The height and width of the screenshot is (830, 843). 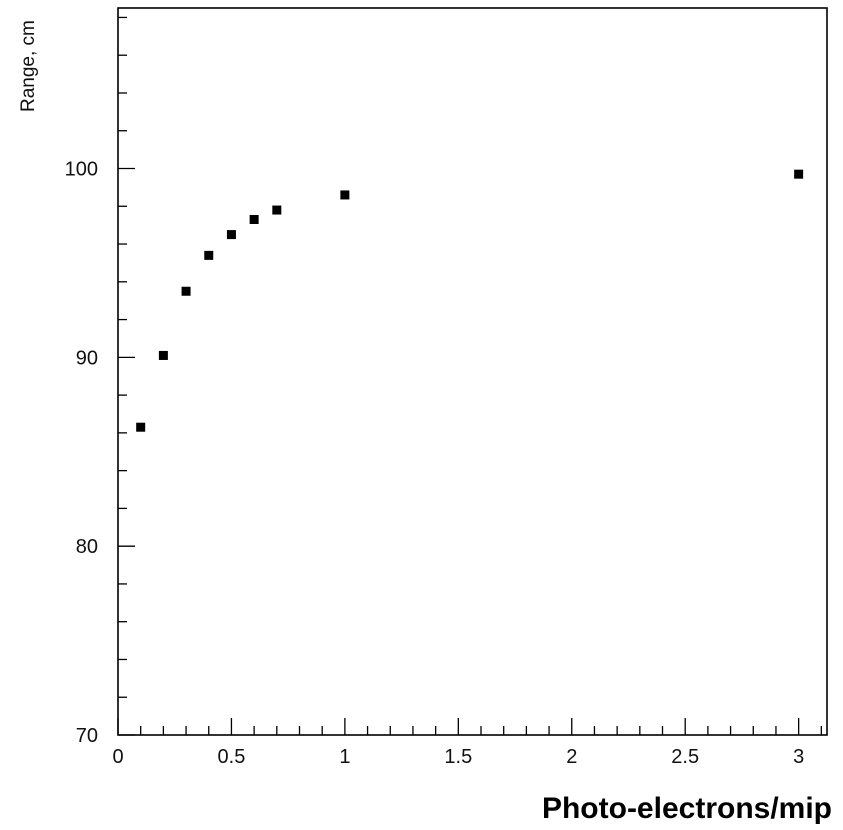 I want to click on y-tick-label: 90, so click(x=87, y=358).